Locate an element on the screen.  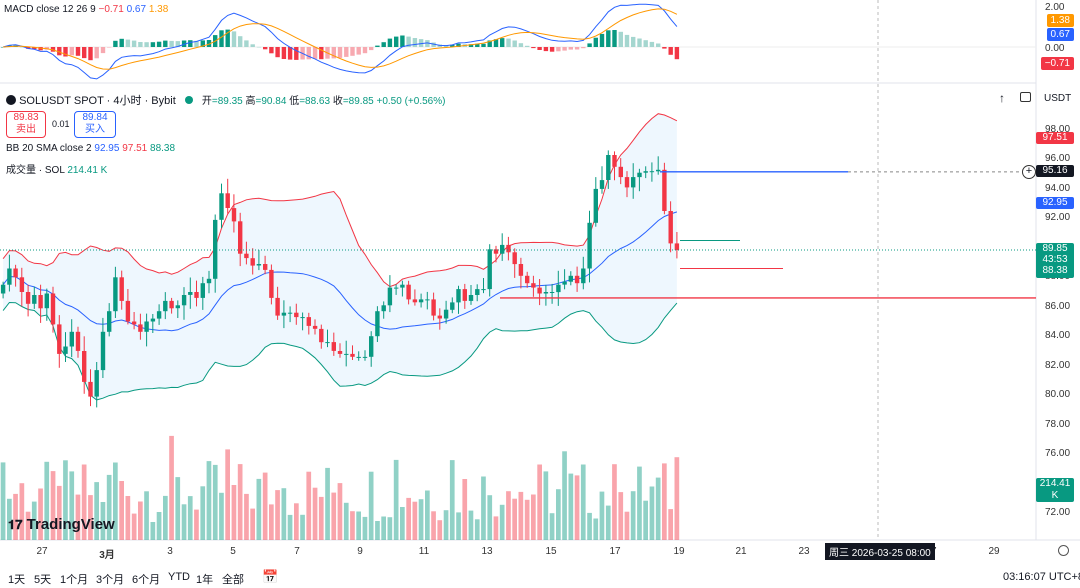
macd-signal-value: 1.38 is located at coordinates (158, 9).